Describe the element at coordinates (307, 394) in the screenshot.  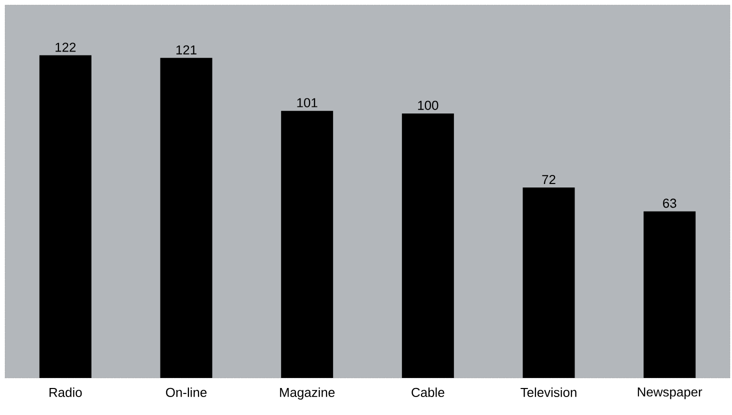
I see `x-tick-label: Magazine` at that location.